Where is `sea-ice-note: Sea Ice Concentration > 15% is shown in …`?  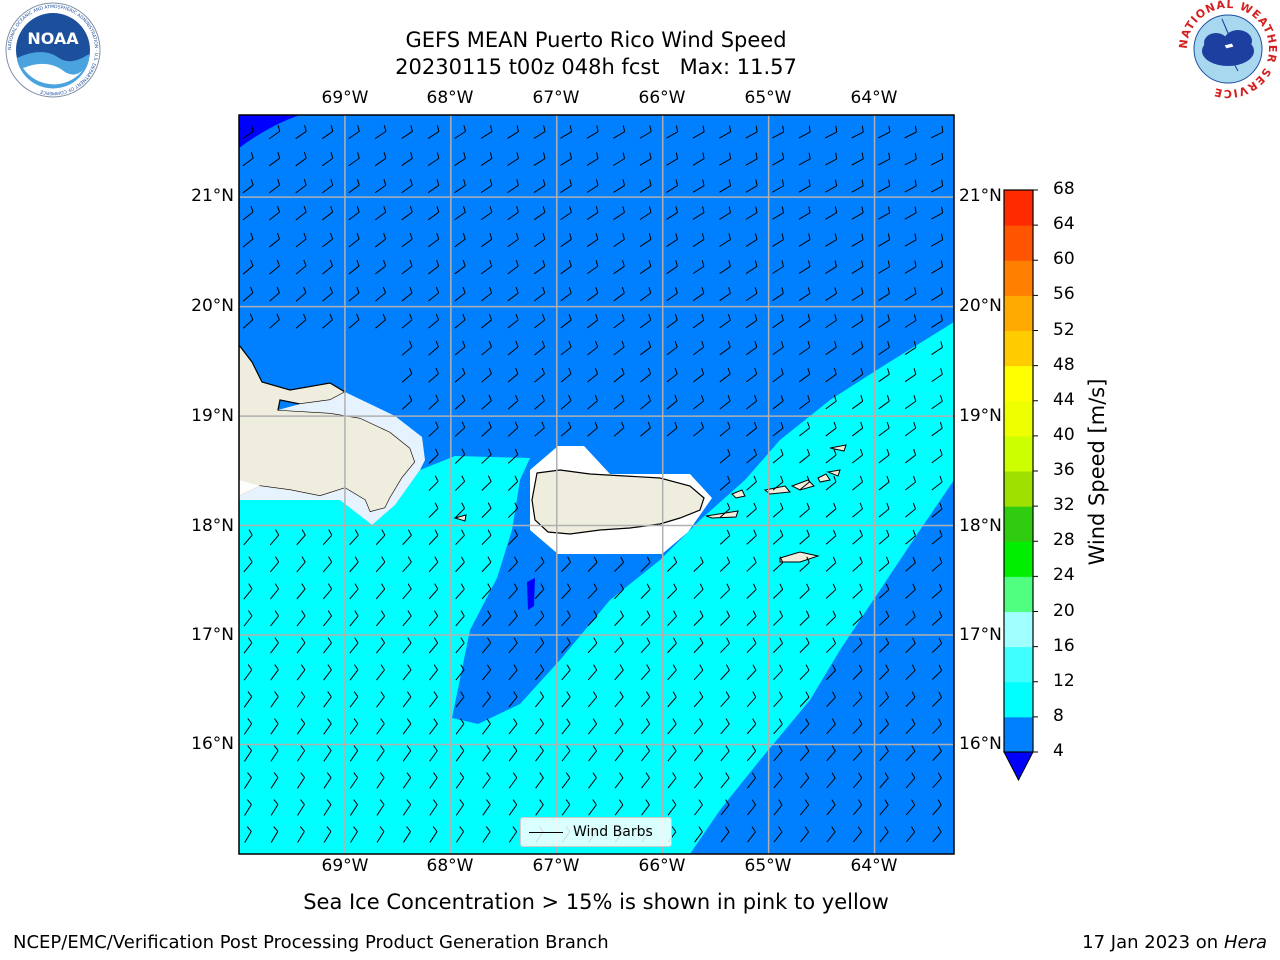
sea-ice-note: Sea Ice Concentration > 15% is shown in … is located at coordinates (596, 902).